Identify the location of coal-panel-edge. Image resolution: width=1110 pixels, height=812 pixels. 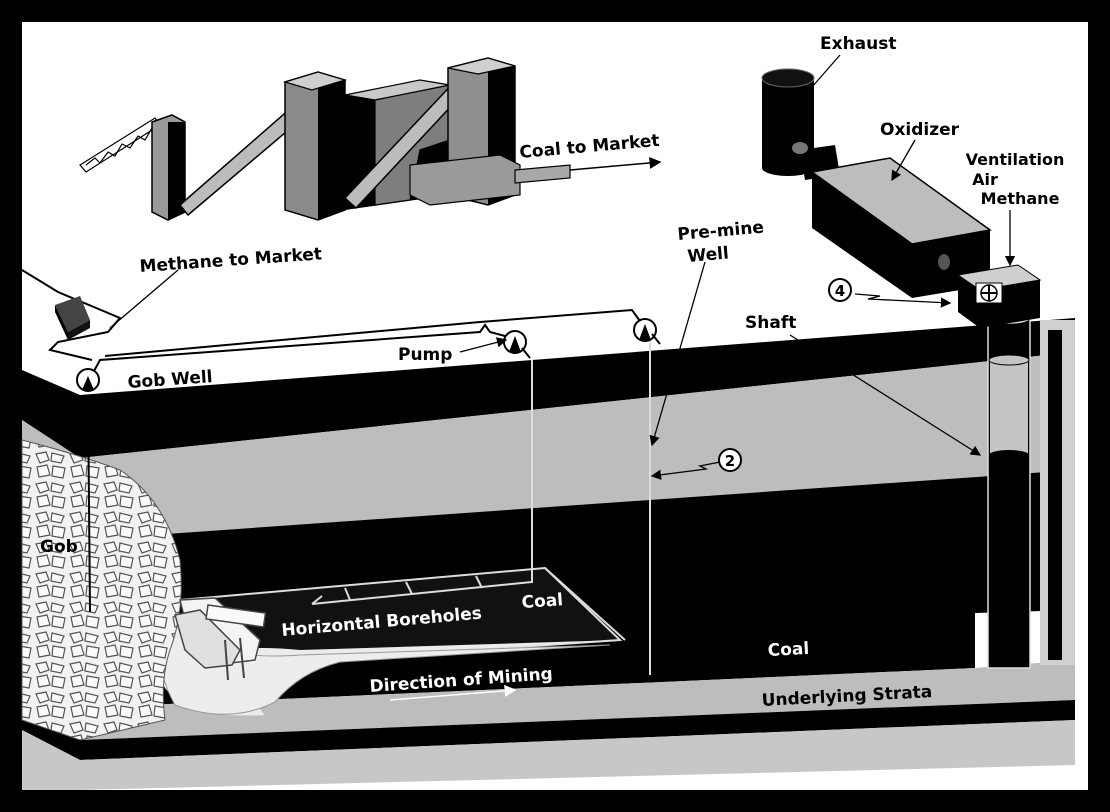
(585, 604).